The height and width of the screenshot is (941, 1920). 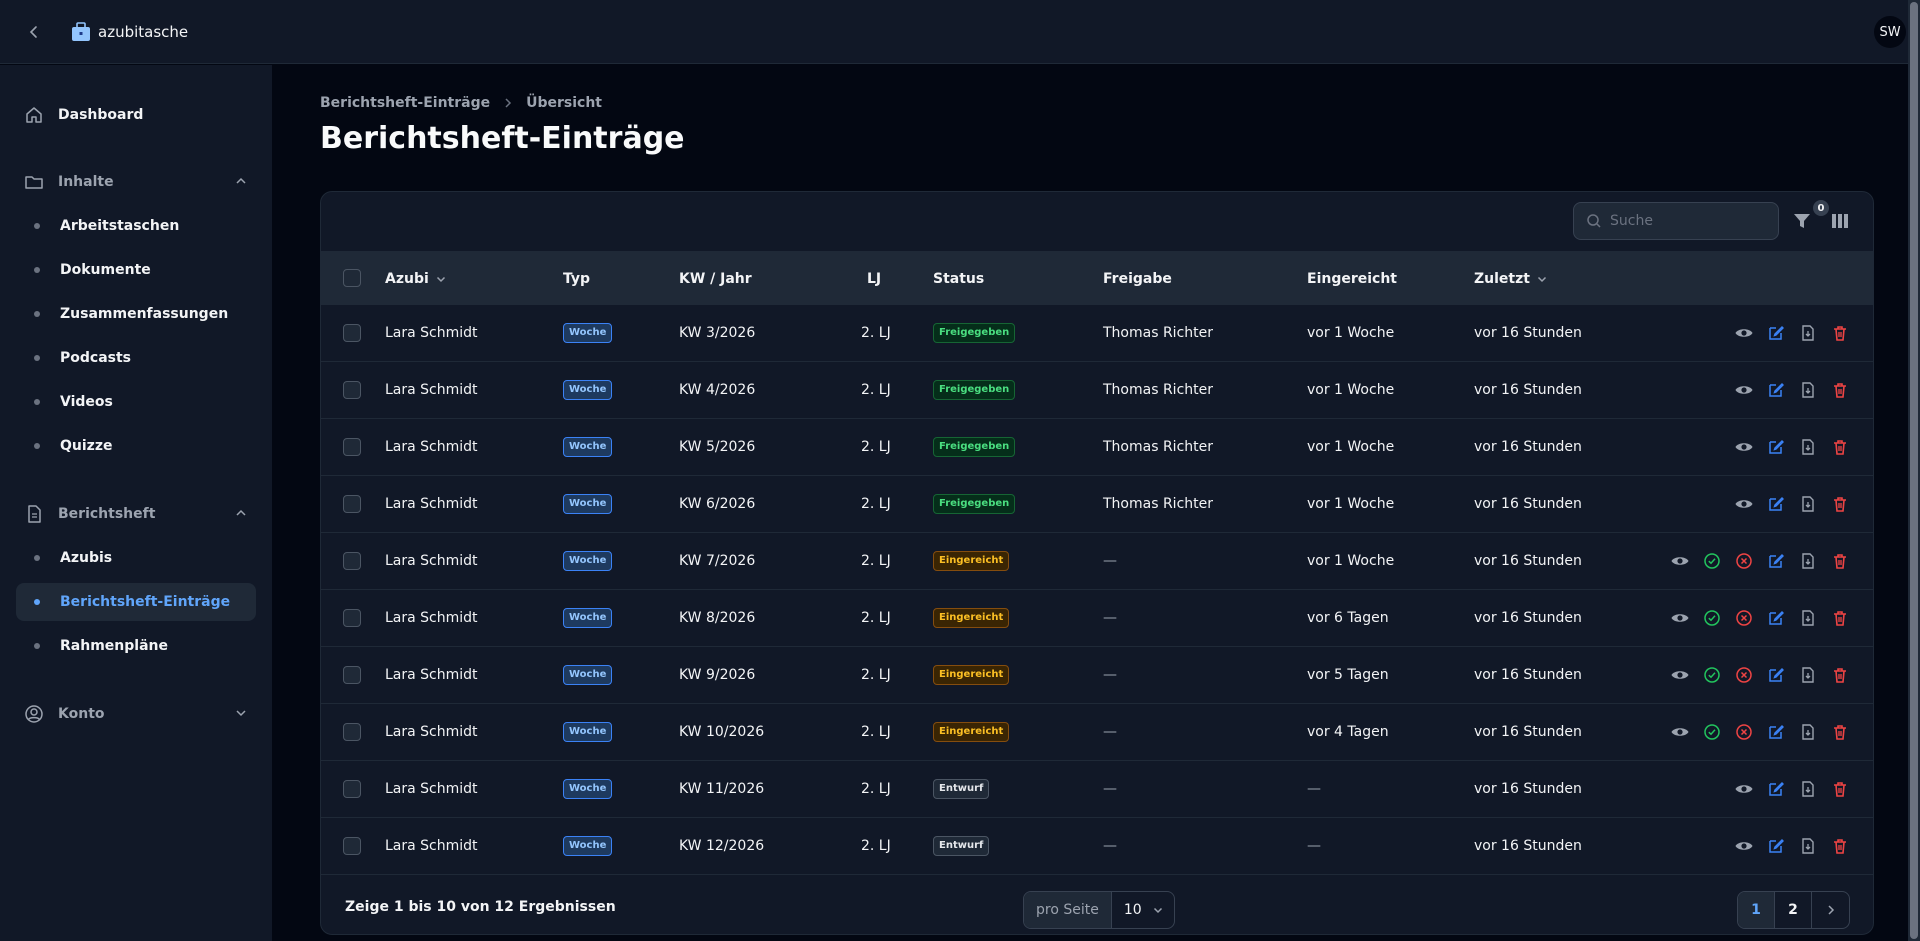 I want to click on column-header-zuletzt: Zuletzt, so click(x=1511, y=278).